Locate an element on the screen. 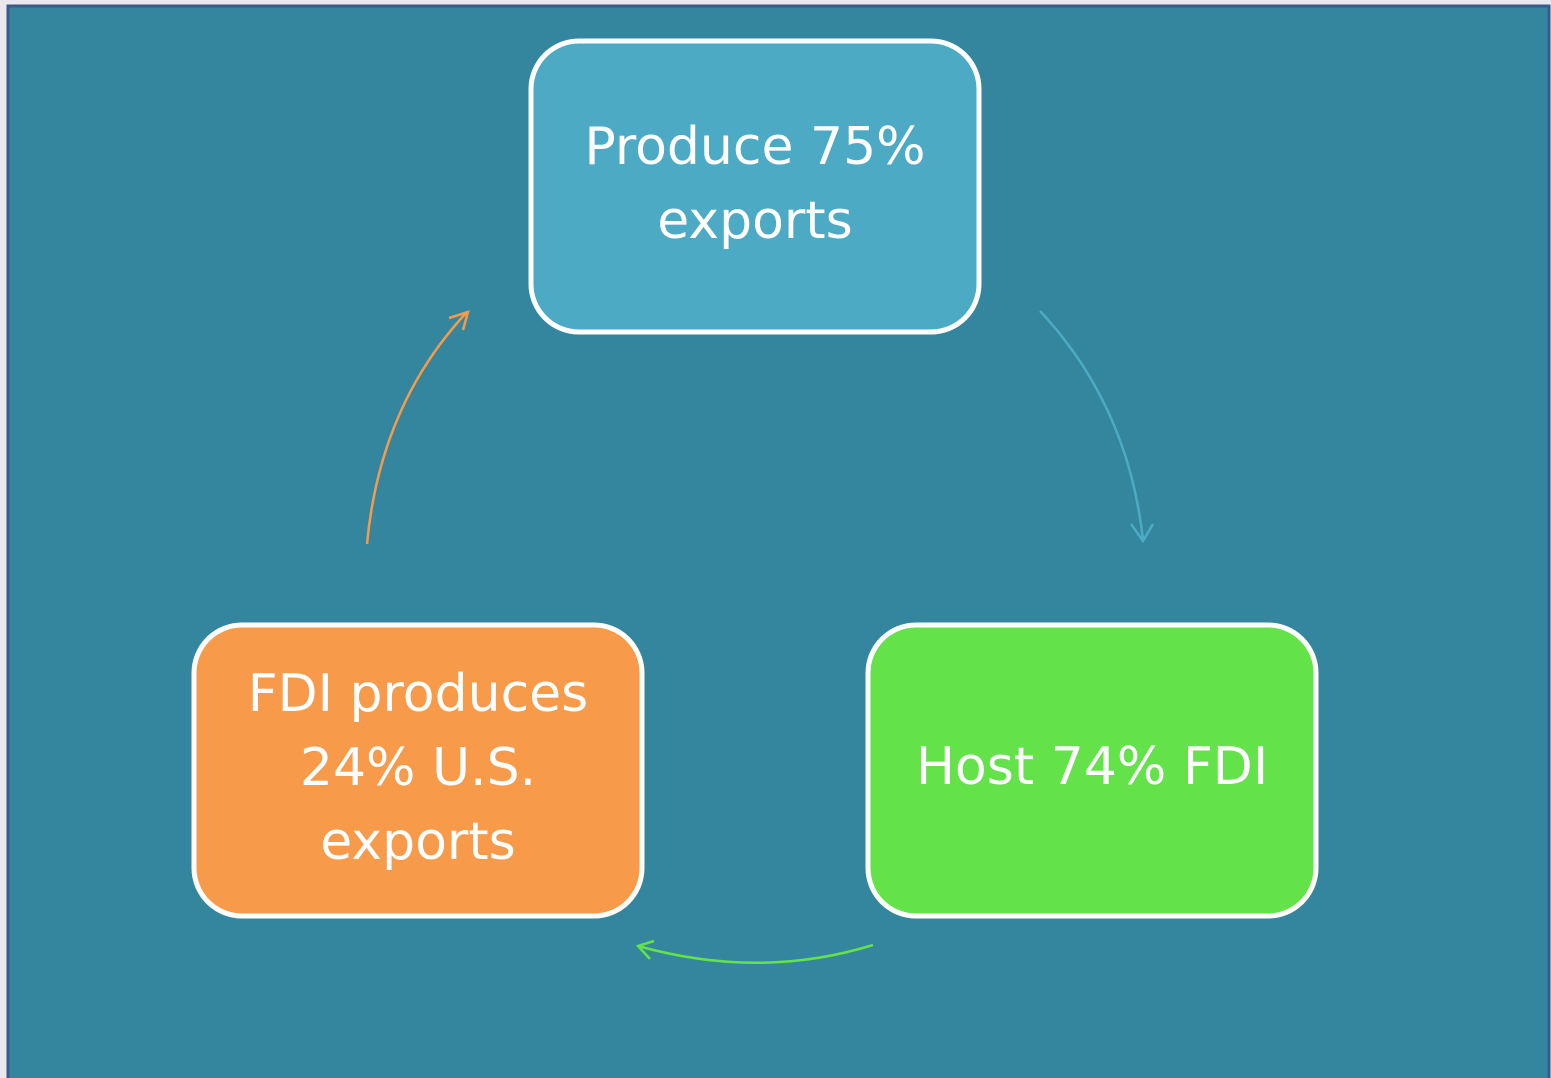 The image size is (1551, 1078). node-label: FDI produces is located at coordinates (418, 694).